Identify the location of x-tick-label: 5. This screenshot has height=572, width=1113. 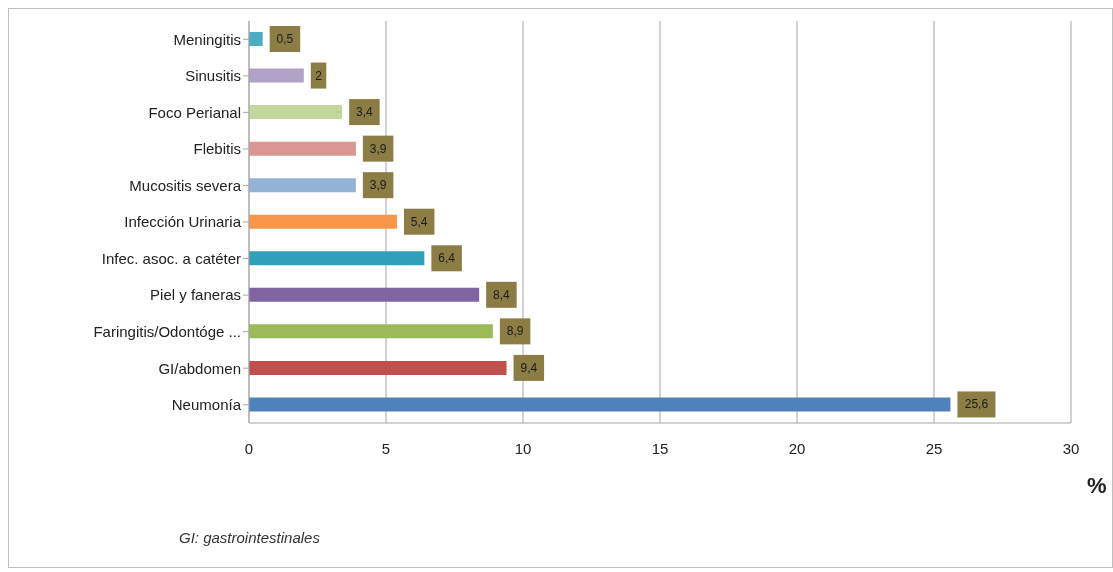
(386, 448).